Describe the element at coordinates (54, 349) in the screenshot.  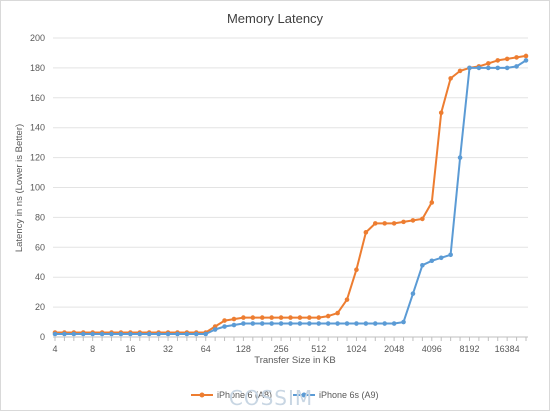
I see `x-tick-label-4: 4` at that location.